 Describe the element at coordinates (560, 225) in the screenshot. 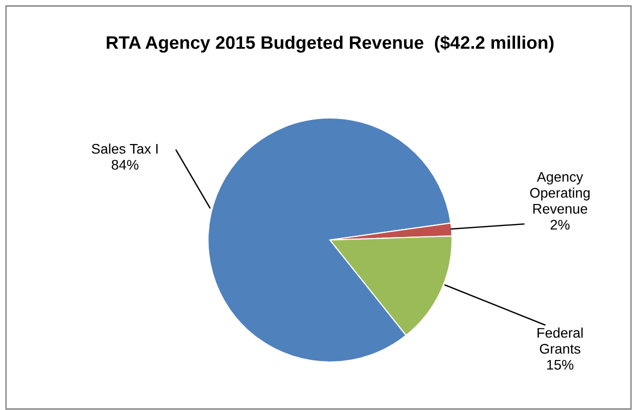

I see `data-label: 2%` at that location.